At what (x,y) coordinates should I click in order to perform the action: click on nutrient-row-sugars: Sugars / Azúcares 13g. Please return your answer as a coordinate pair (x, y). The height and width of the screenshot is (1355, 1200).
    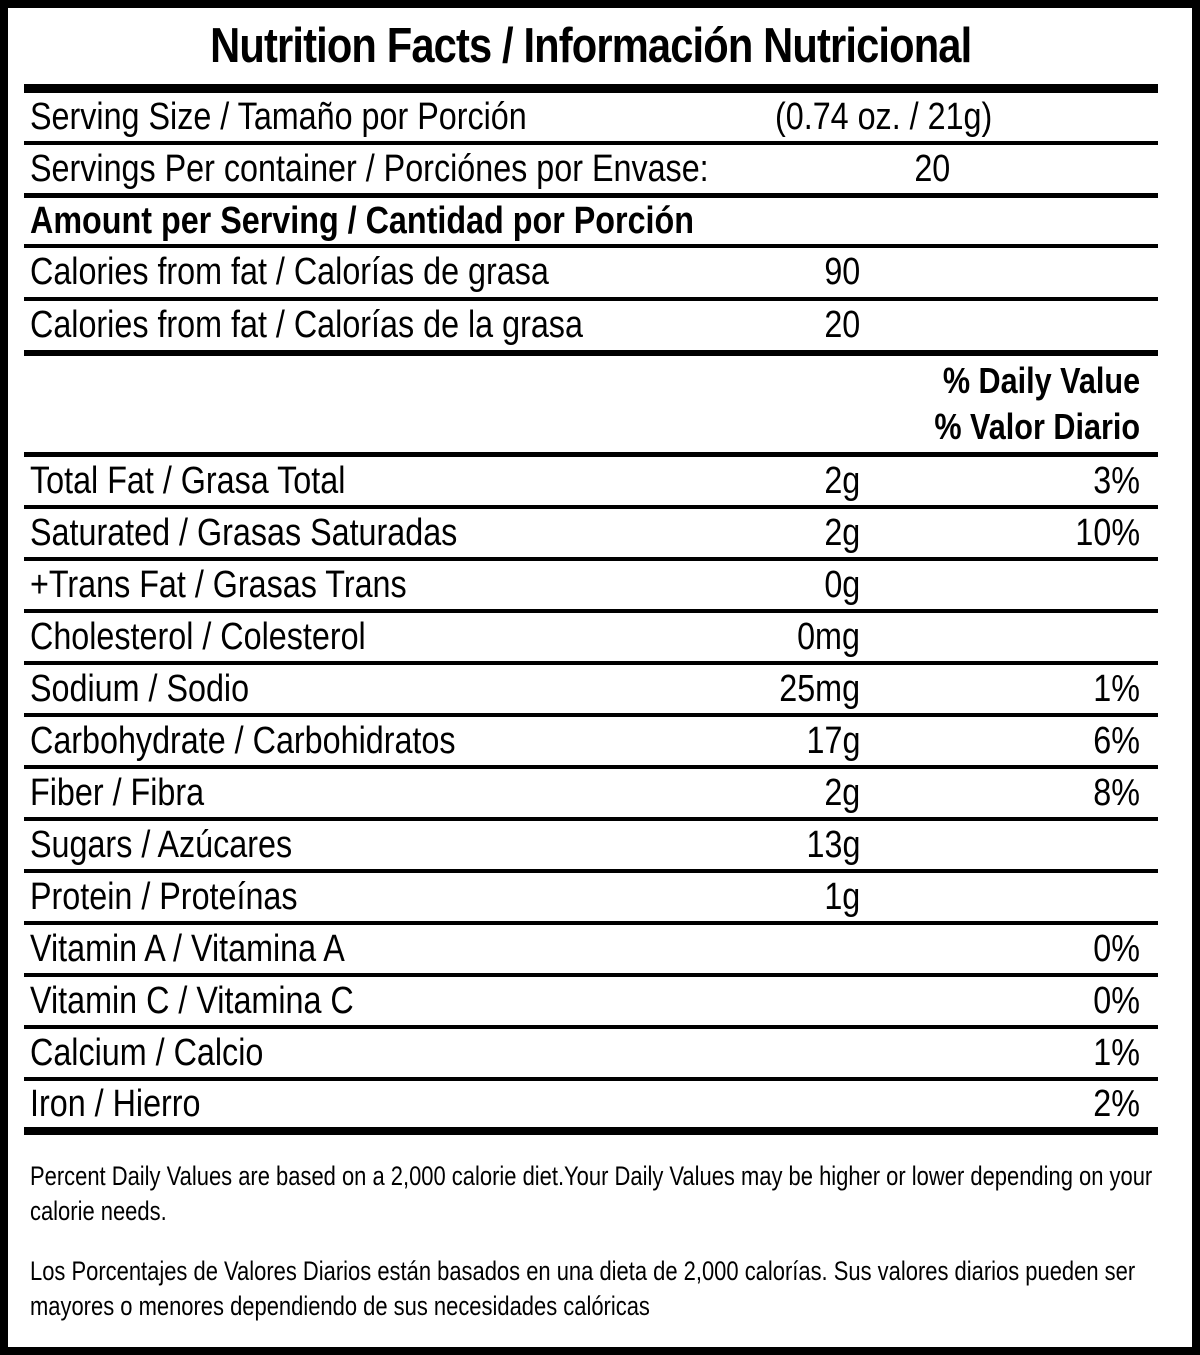
    Looking at the image, I should click on (591, 847).